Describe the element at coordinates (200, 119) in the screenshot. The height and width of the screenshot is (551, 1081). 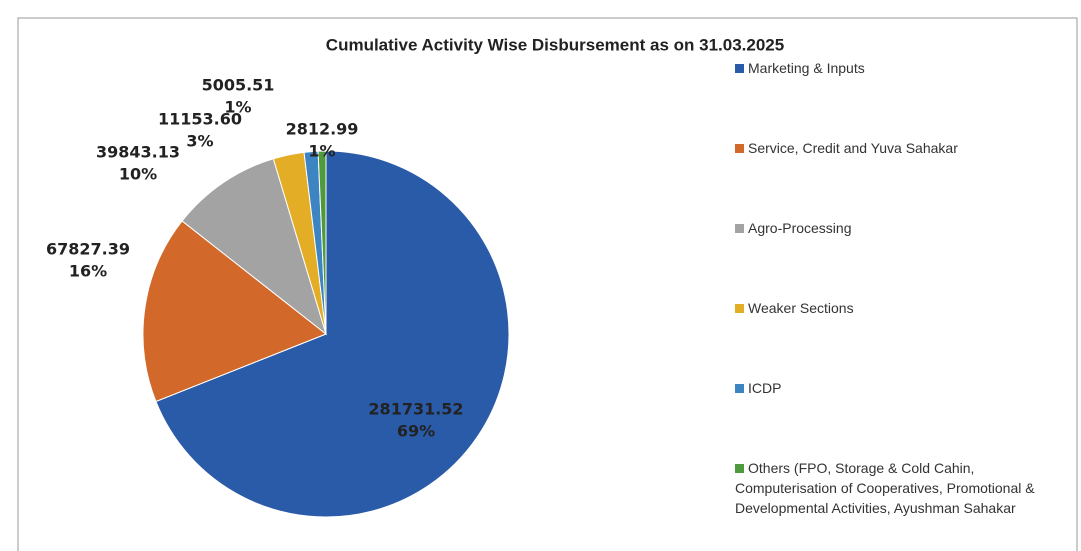
I see `data-label: 11153.60` at that location.